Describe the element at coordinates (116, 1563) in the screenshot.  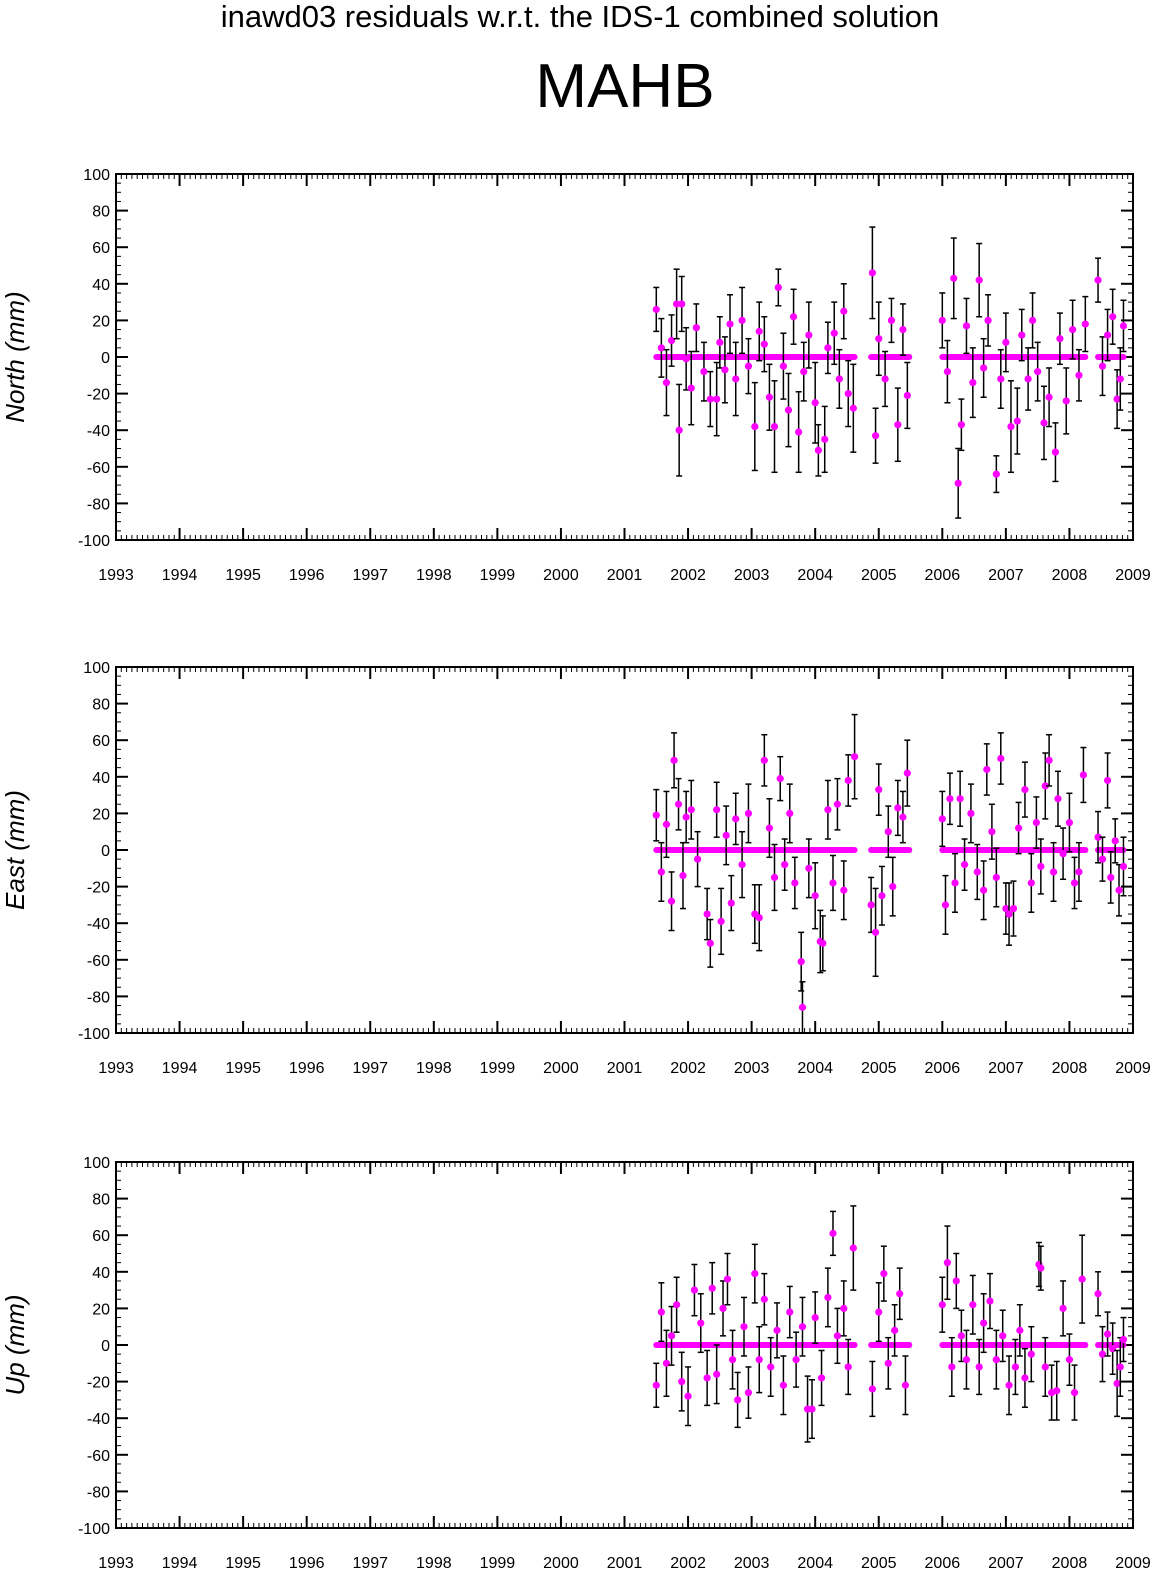
I see `x-tick-label: 1993` at that location.